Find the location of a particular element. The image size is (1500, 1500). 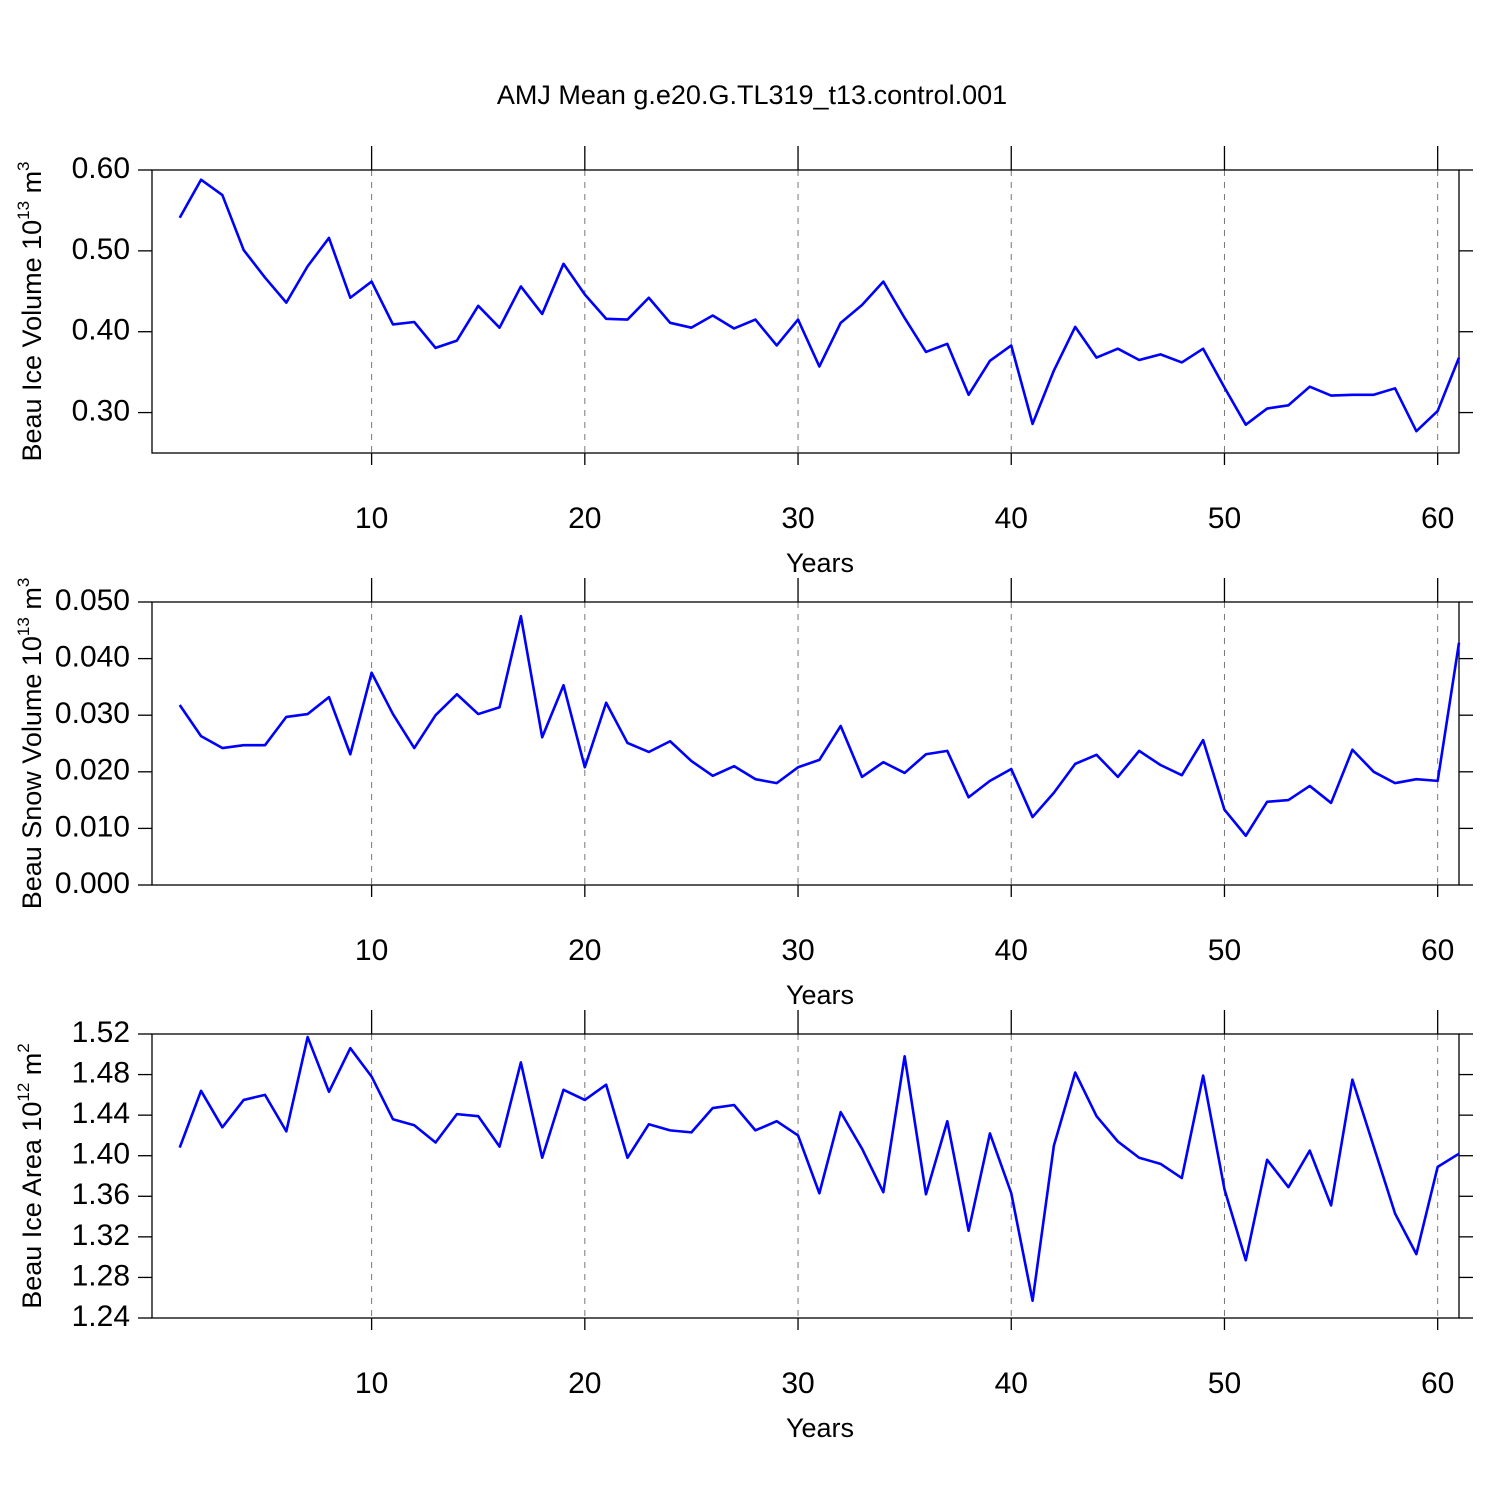

y-tick-label: 1.44 is located at coordinates (101, 1113).